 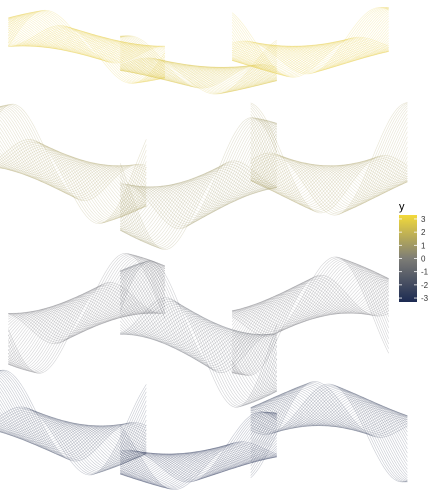 I want to click on color-legend: y 3 2 1 0 -1 -2 -3, so click(x=414, y=252).